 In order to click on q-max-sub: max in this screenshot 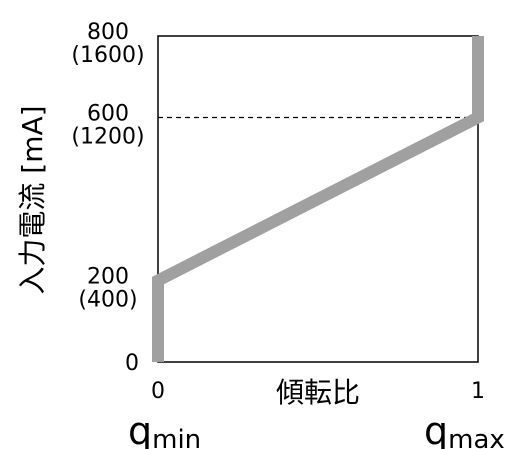, I will do `click(476, 437)`.